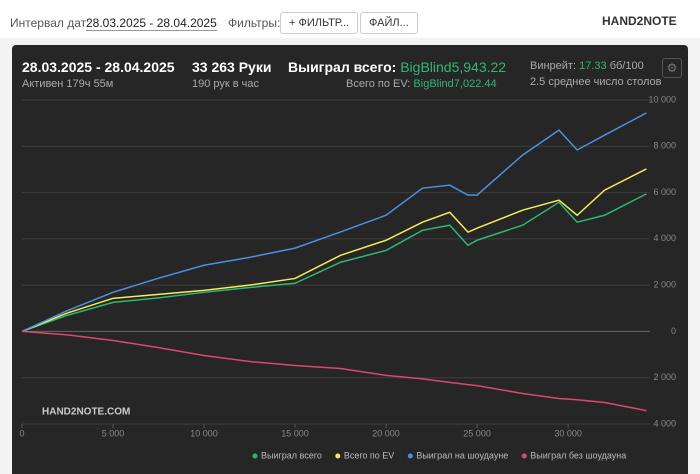  I want to click on winrate: Винрейт: 17.33 бб/100, so click(587, 66).